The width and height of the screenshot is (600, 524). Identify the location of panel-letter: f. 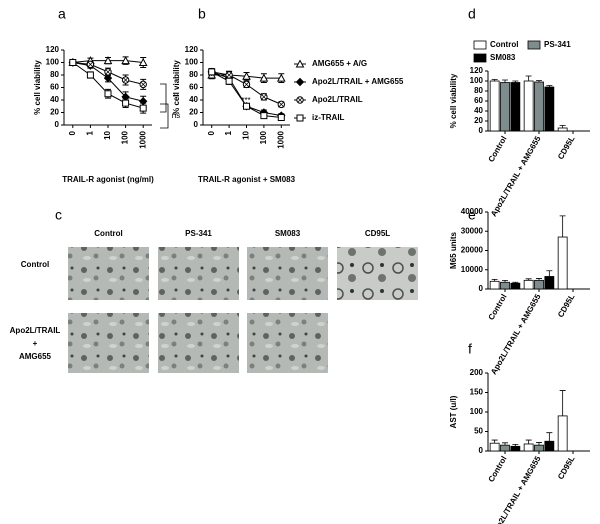
(470, 349).